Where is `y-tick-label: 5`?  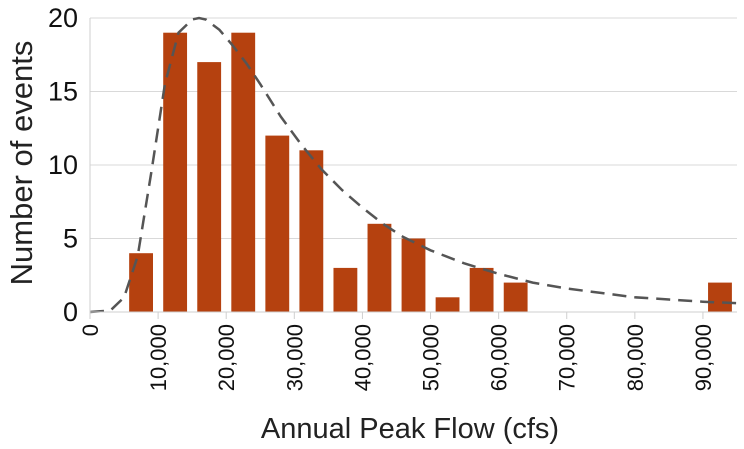 y-tick-label: 5 is located at coordinates (70, 239).